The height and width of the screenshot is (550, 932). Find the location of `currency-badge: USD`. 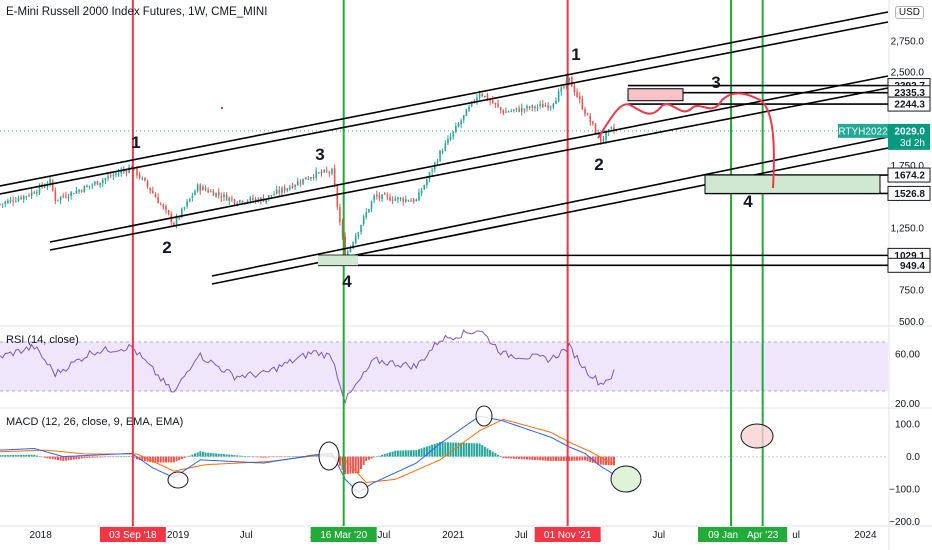

currency-badge: USD is located at coordinates (909, 12).